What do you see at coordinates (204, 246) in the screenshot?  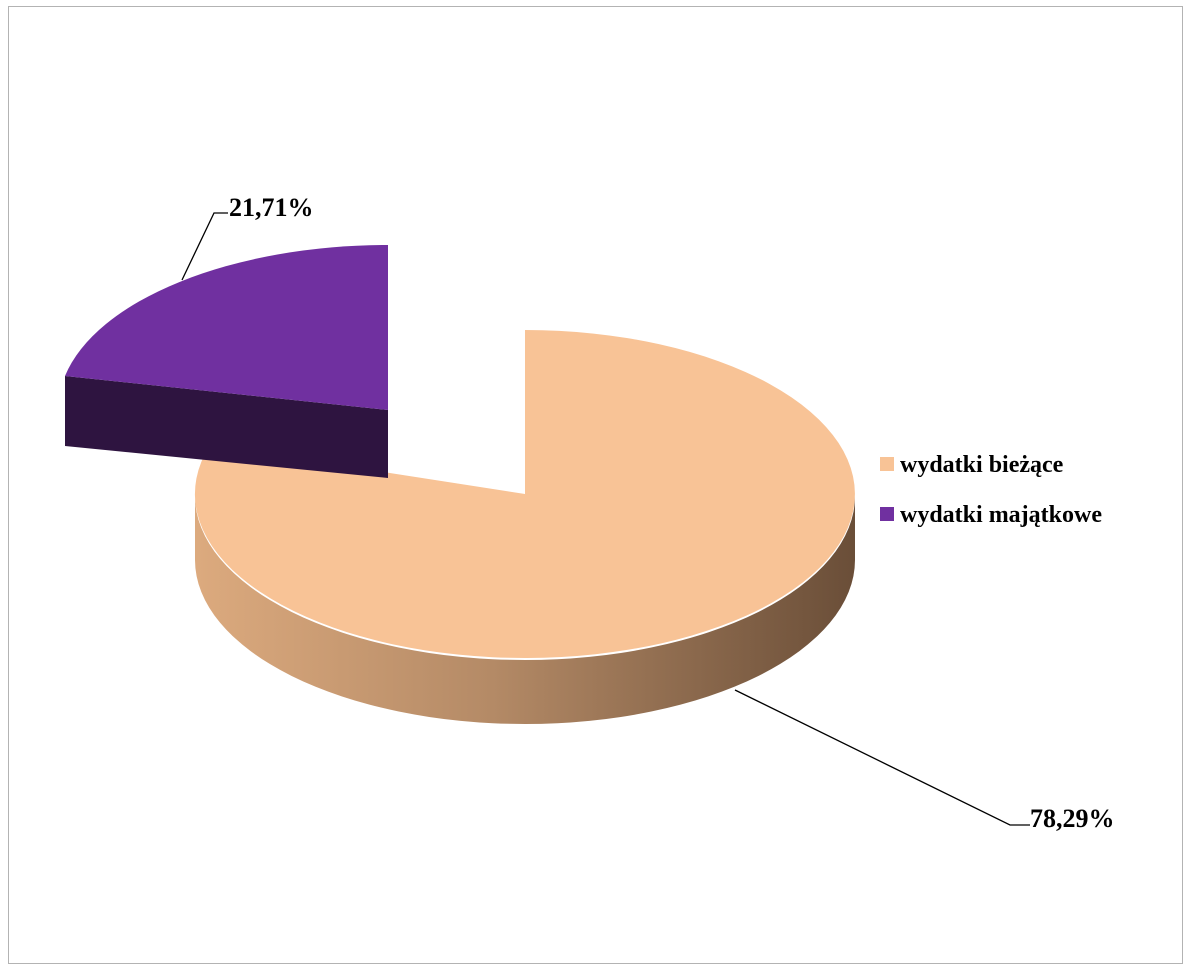 I see `leader-line-wydatki-majatkowe` at bounding box center [204, 246].